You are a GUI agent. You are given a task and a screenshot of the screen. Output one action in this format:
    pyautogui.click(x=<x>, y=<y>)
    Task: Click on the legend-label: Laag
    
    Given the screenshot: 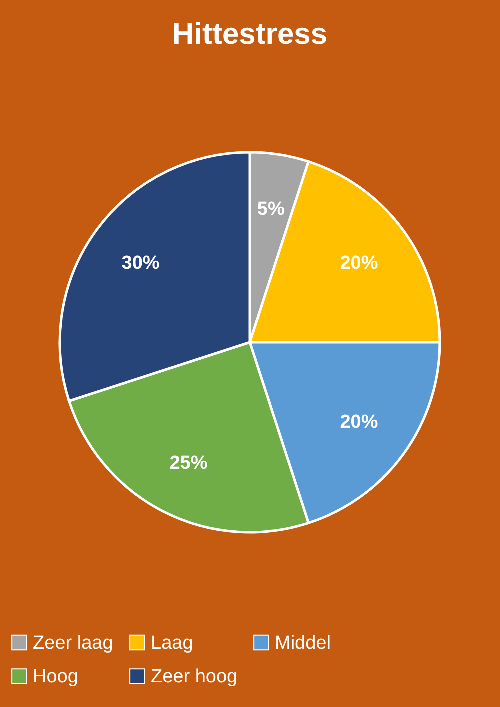 What is the action you would take?
    pyautogui.click(x=172, y=643)
    